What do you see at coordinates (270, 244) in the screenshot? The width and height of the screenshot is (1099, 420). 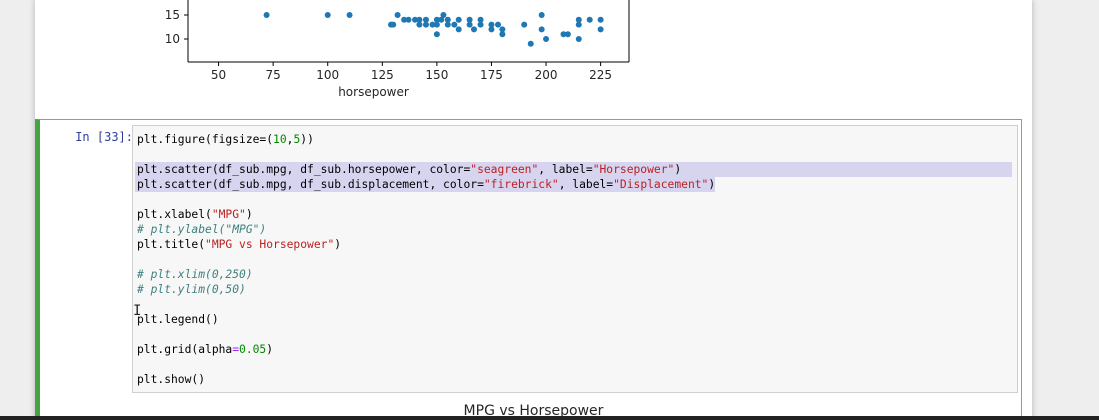 I see `code-token: "MPG vs Horsepower"` at bounding box center [270, 244].